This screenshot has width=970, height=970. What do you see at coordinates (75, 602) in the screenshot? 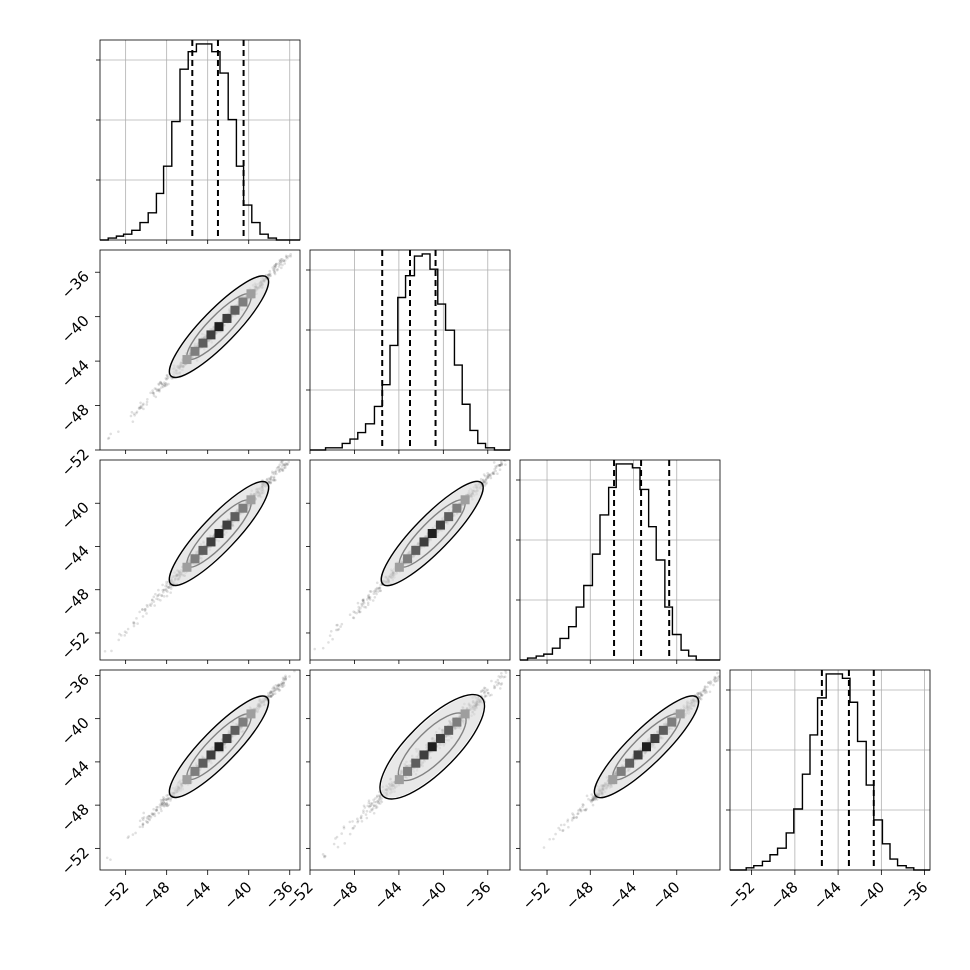
I see `y-tick-label: −48` at bounding box center [75, 602].